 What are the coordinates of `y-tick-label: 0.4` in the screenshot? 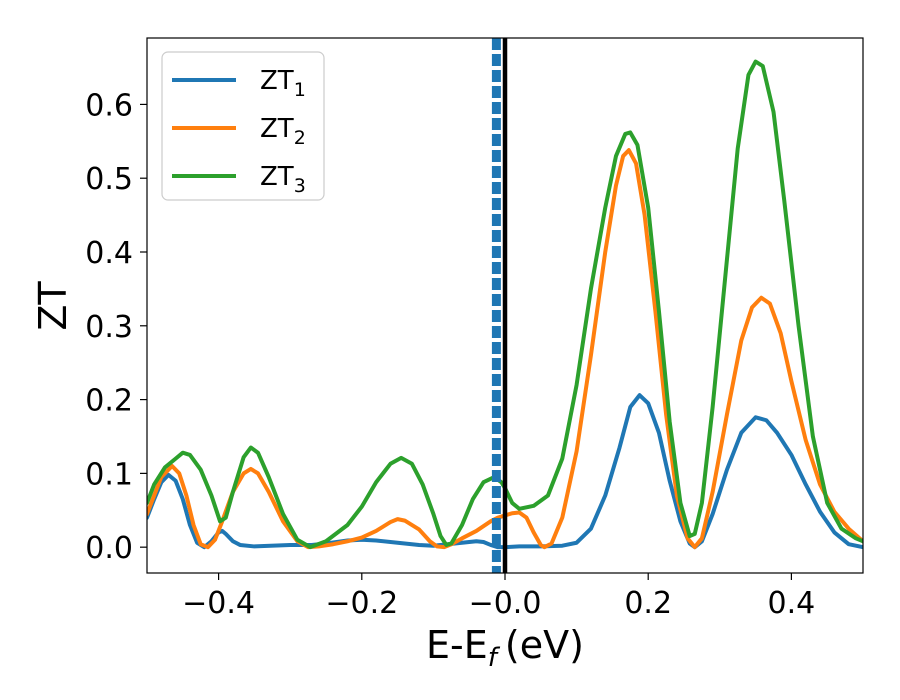 It's located at (109, 253).